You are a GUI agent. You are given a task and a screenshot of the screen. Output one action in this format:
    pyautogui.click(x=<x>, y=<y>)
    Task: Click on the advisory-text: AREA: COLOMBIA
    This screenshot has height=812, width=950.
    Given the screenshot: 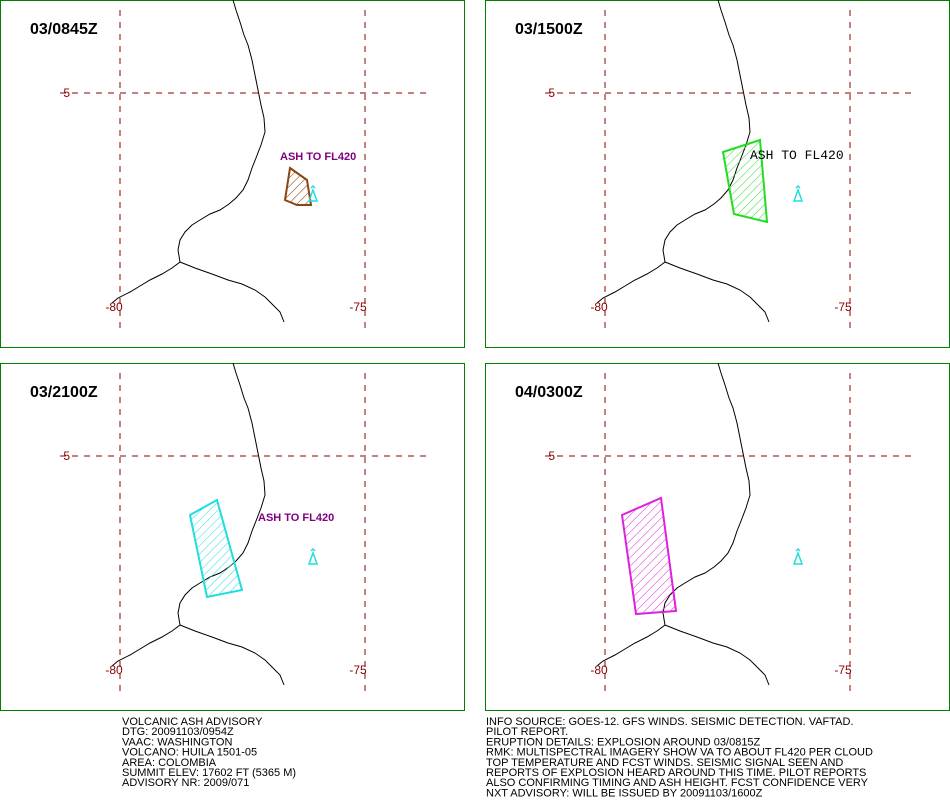 What is the action you would take?
    pyautogui.click(x=169, y=763)
    